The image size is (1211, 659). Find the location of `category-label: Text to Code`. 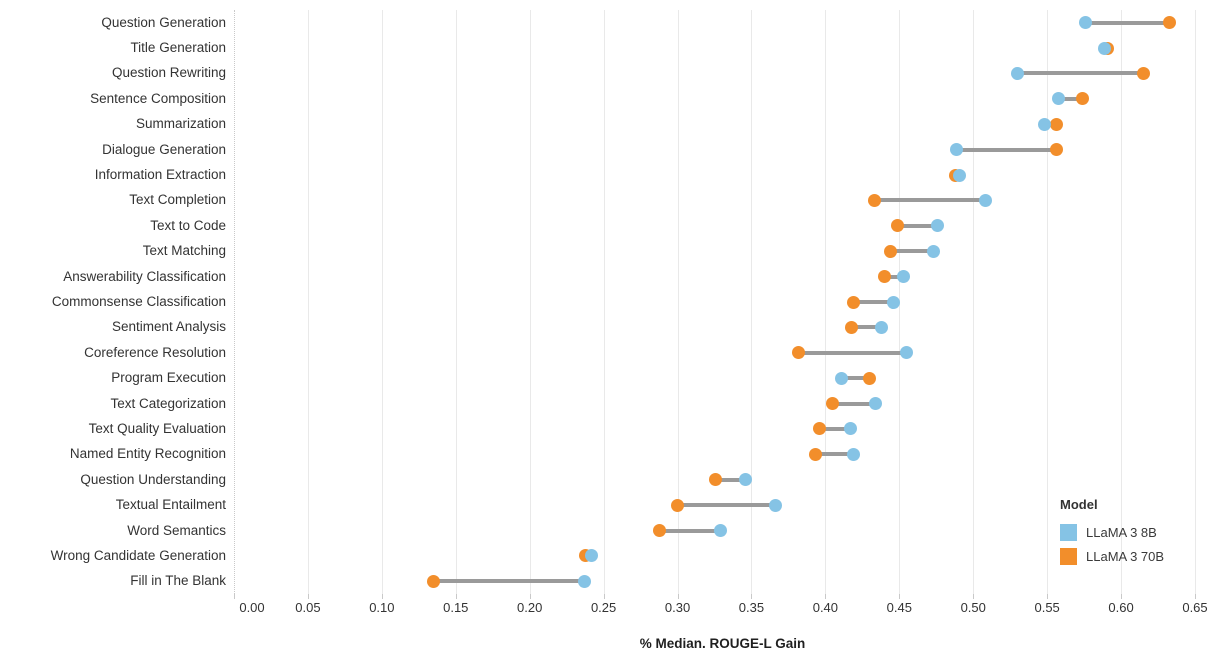

category-label: Text to Code is located at coordinates (188, 225).